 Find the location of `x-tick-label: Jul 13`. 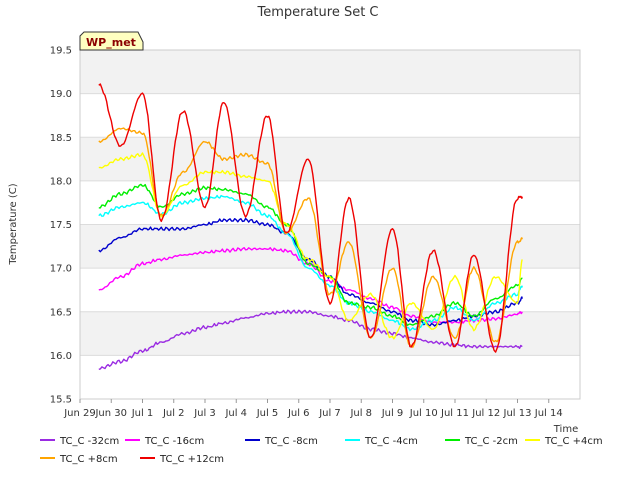

x-tick-label: Jul 13 is located at coordinates (517, 413).